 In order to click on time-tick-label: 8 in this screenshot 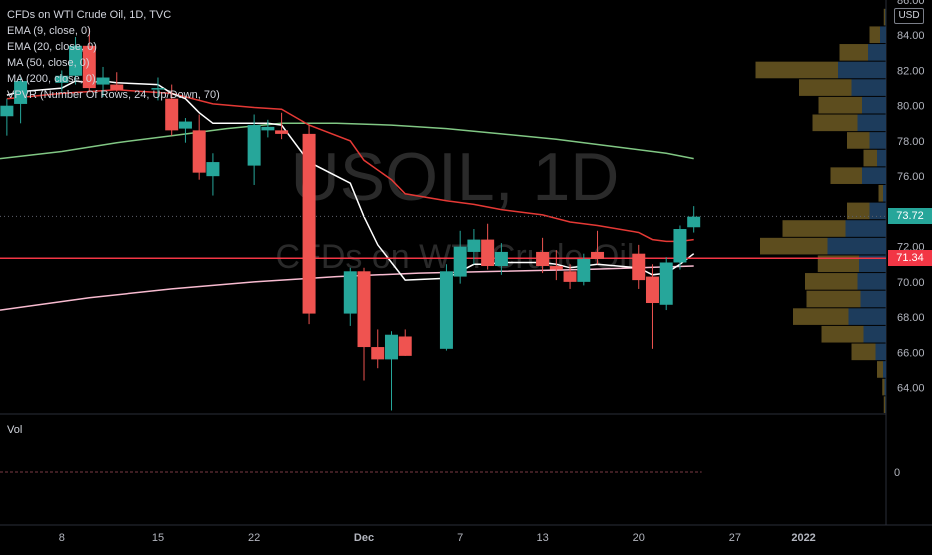, I will do `click(62, 538)`.